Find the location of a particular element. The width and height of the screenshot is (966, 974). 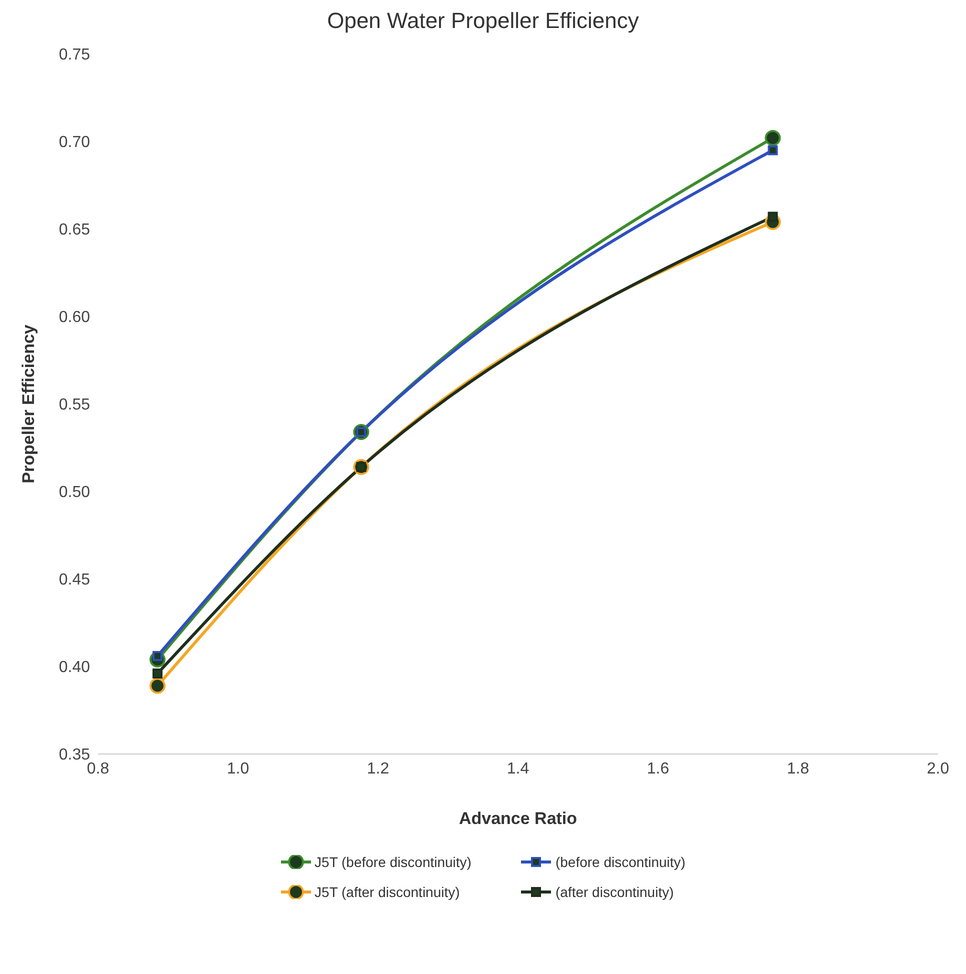

legend-label: J5T (after discontinuity) is located at coordinates (387, 892).